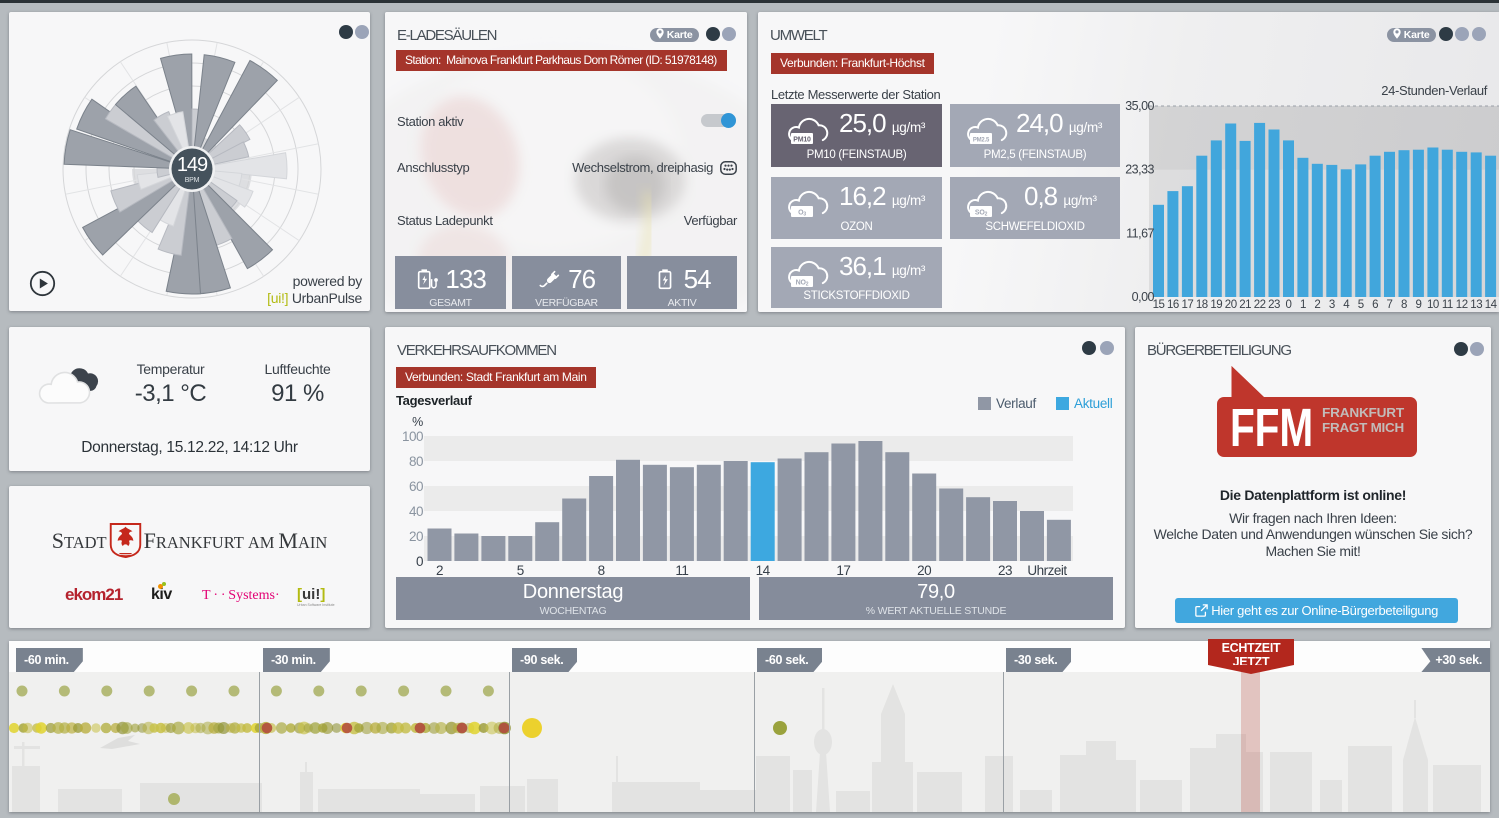 This screenshot has height=818, width=1499. I want to click on svg-text: NO2, so click(802, 284).